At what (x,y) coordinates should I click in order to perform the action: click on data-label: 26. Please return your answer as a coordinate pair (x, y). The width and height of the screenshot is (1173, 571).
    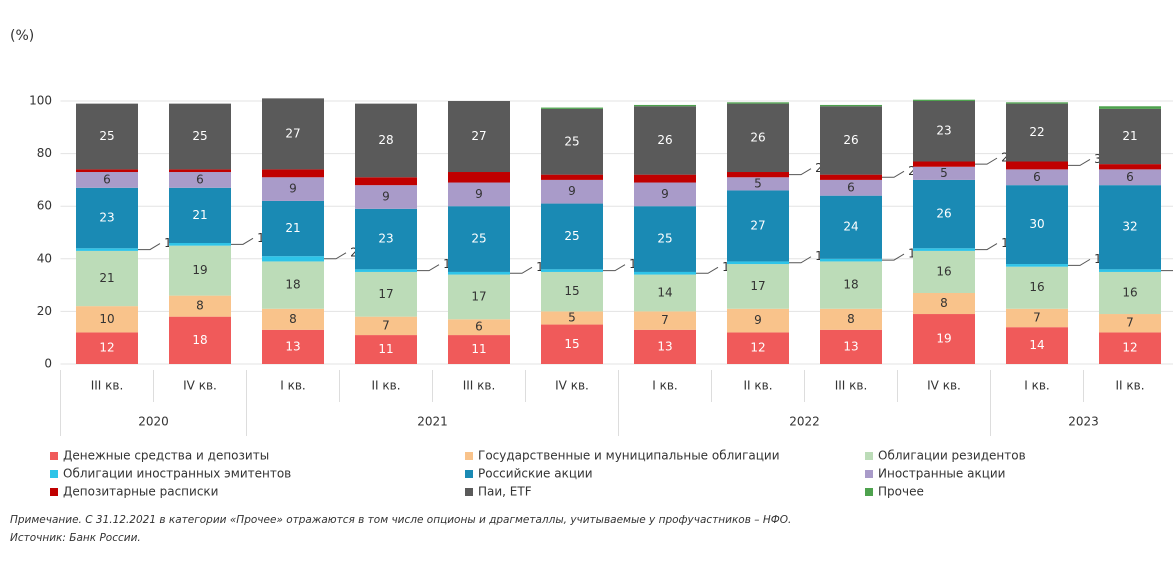
    Looking at the image, I should click on (757, 137).